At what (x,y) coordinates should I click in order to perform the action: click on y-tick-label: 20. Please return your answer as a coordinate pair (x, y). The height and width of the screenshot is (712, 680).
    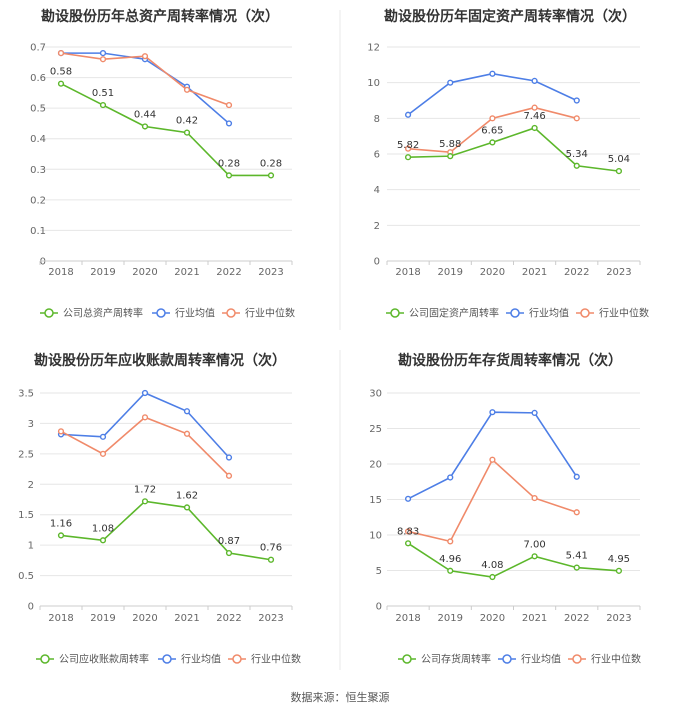
    Looking at the image, I should click on (375, 465).